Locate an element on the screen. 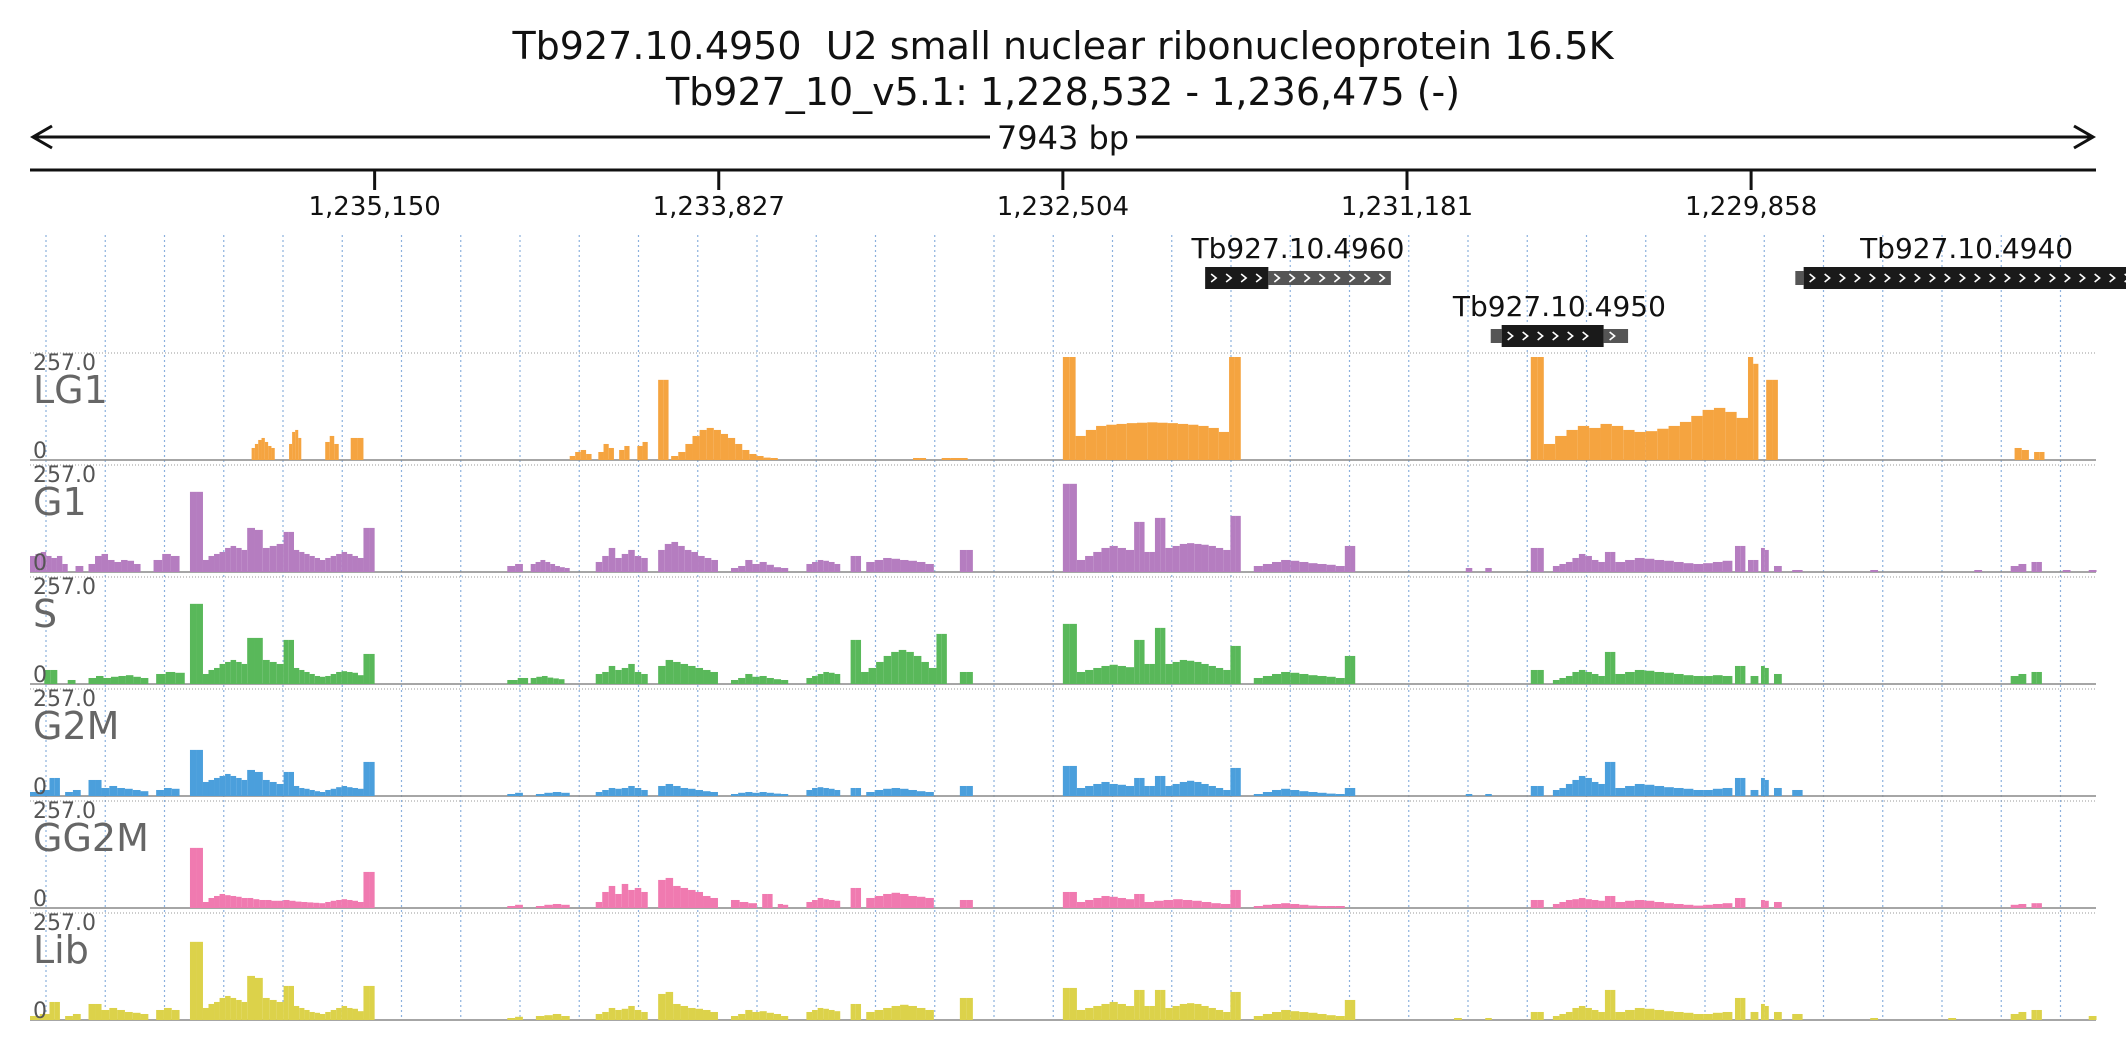  gene-cds is located at coordinates (1237, 278).